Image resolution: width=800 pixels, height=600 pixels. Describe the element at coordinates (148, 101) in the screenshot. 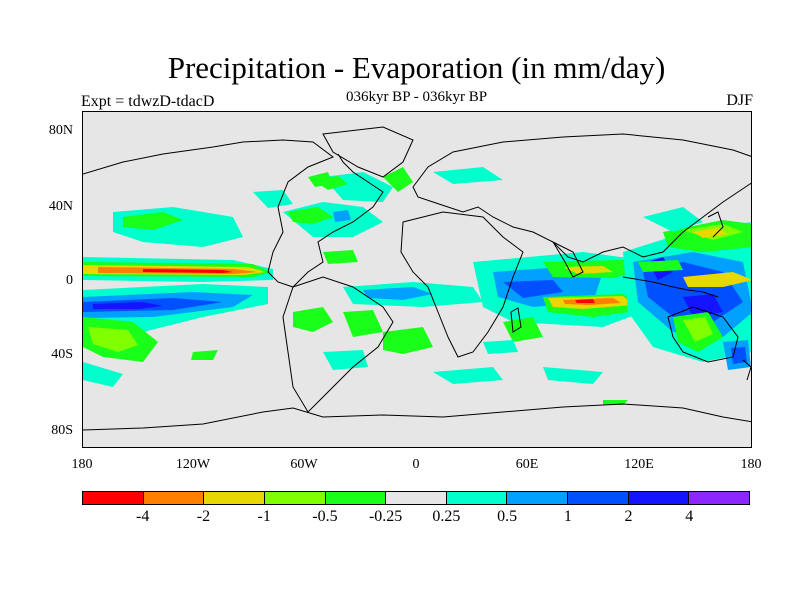

I see `experiment-label: Expt = tdwzD-tdacD` at that location.